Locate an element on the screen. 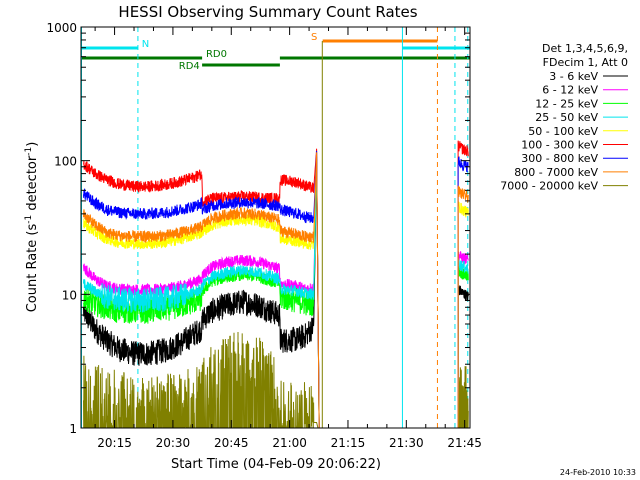 The width and height of the screenshot is (640, 480). y-tick-label: 100 is located at coordinates (65, 162).